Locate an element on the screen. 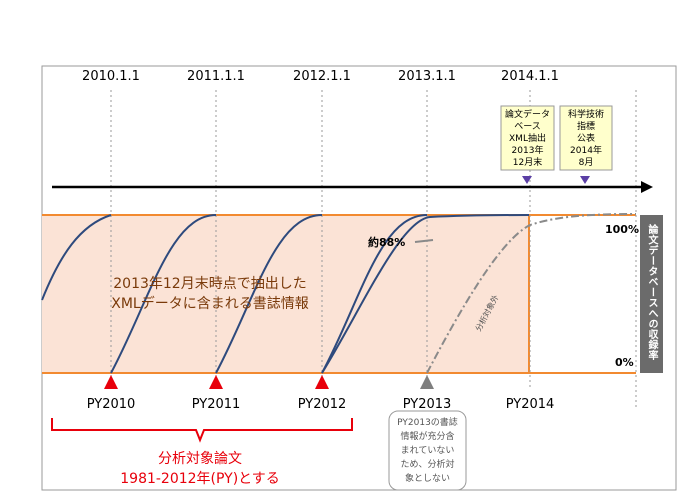  time-axis-arrowhead is located at coordinates (647, 187).